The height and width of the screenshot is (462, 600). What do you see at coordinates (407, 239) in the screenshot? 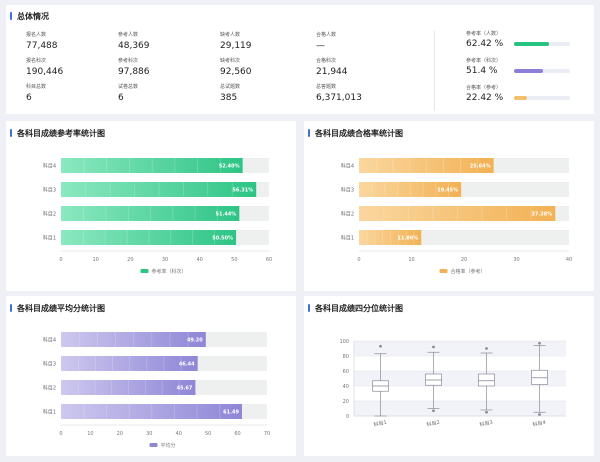
I see `bar-value-label: 11.86%` at bounding box center [407, 239].